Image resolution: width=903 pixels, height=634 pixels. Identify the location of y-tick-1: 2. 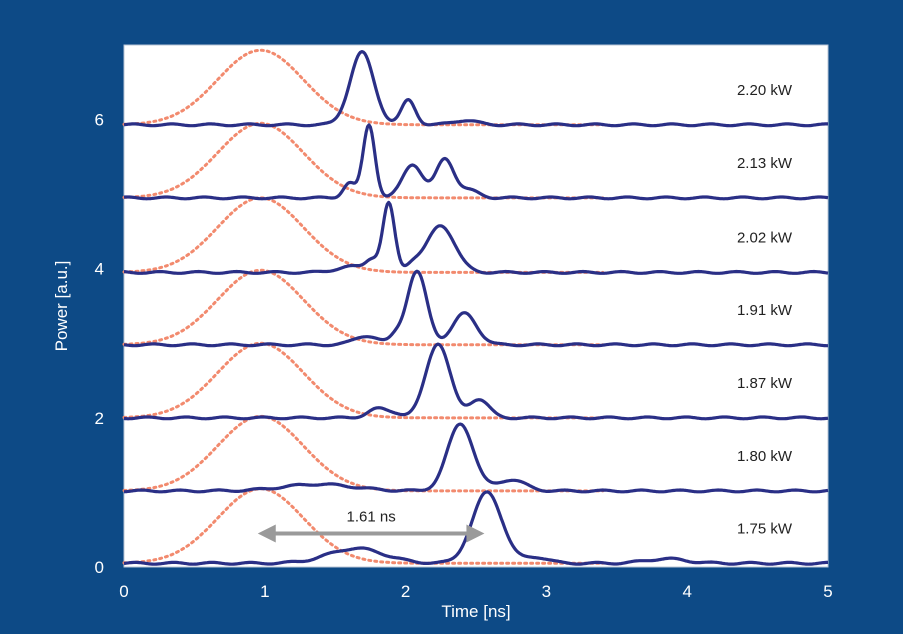
(99, 418).